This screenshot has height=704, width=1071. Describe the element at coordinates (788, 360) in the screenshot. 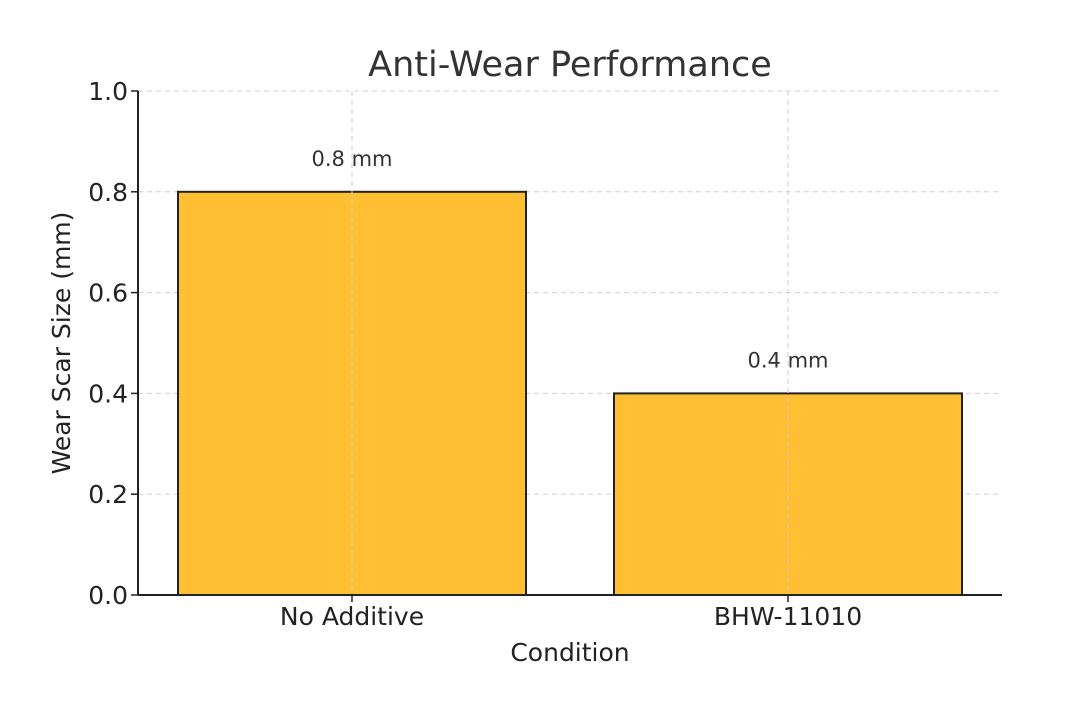

I see `bar-data-label: 0.4 mm` at that location.